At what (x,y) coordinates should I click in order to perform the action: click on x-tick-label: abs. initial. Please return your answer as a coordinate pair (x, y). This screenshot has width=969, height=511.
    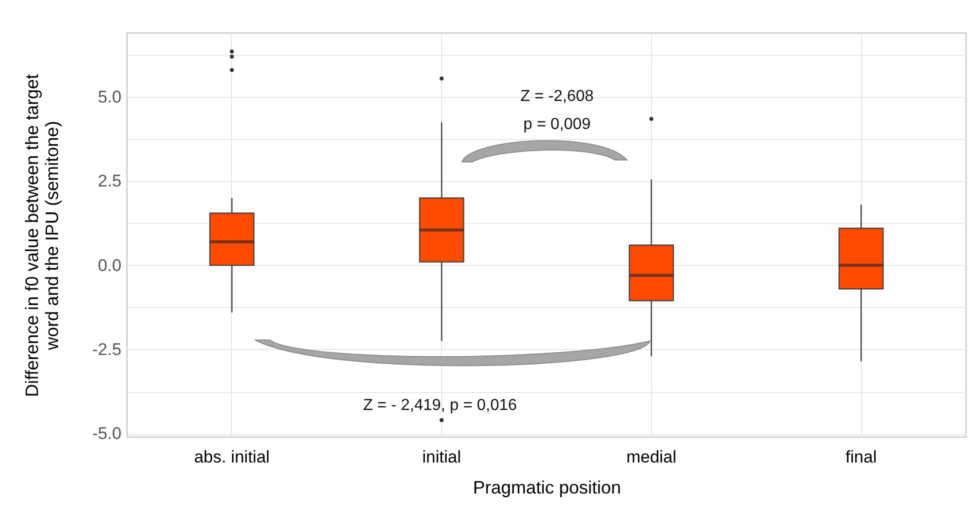
    Looking at the image, I should click on (232, 457).